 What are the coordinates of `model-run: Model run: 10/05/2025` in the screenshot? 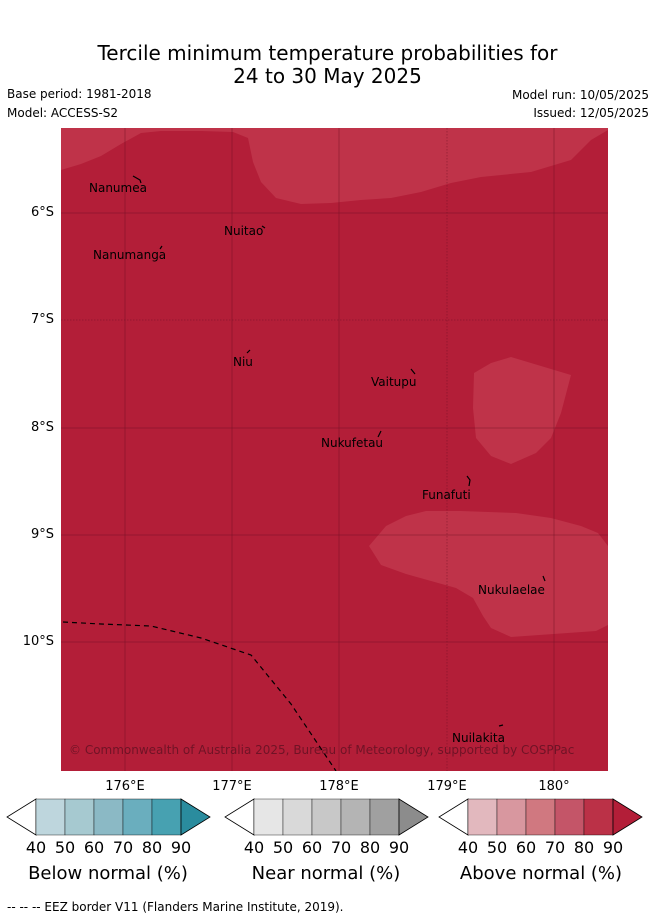 It's located at (580, 95).